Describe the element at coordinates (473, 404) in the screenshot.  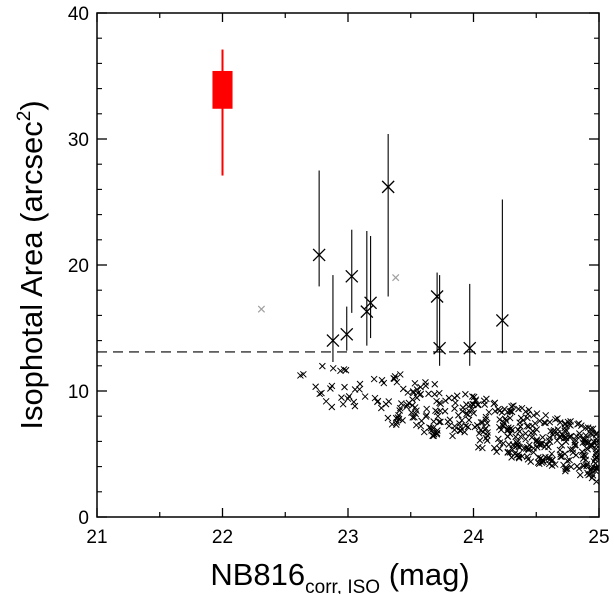
I see `field-point-258-stroke-b` at that location.